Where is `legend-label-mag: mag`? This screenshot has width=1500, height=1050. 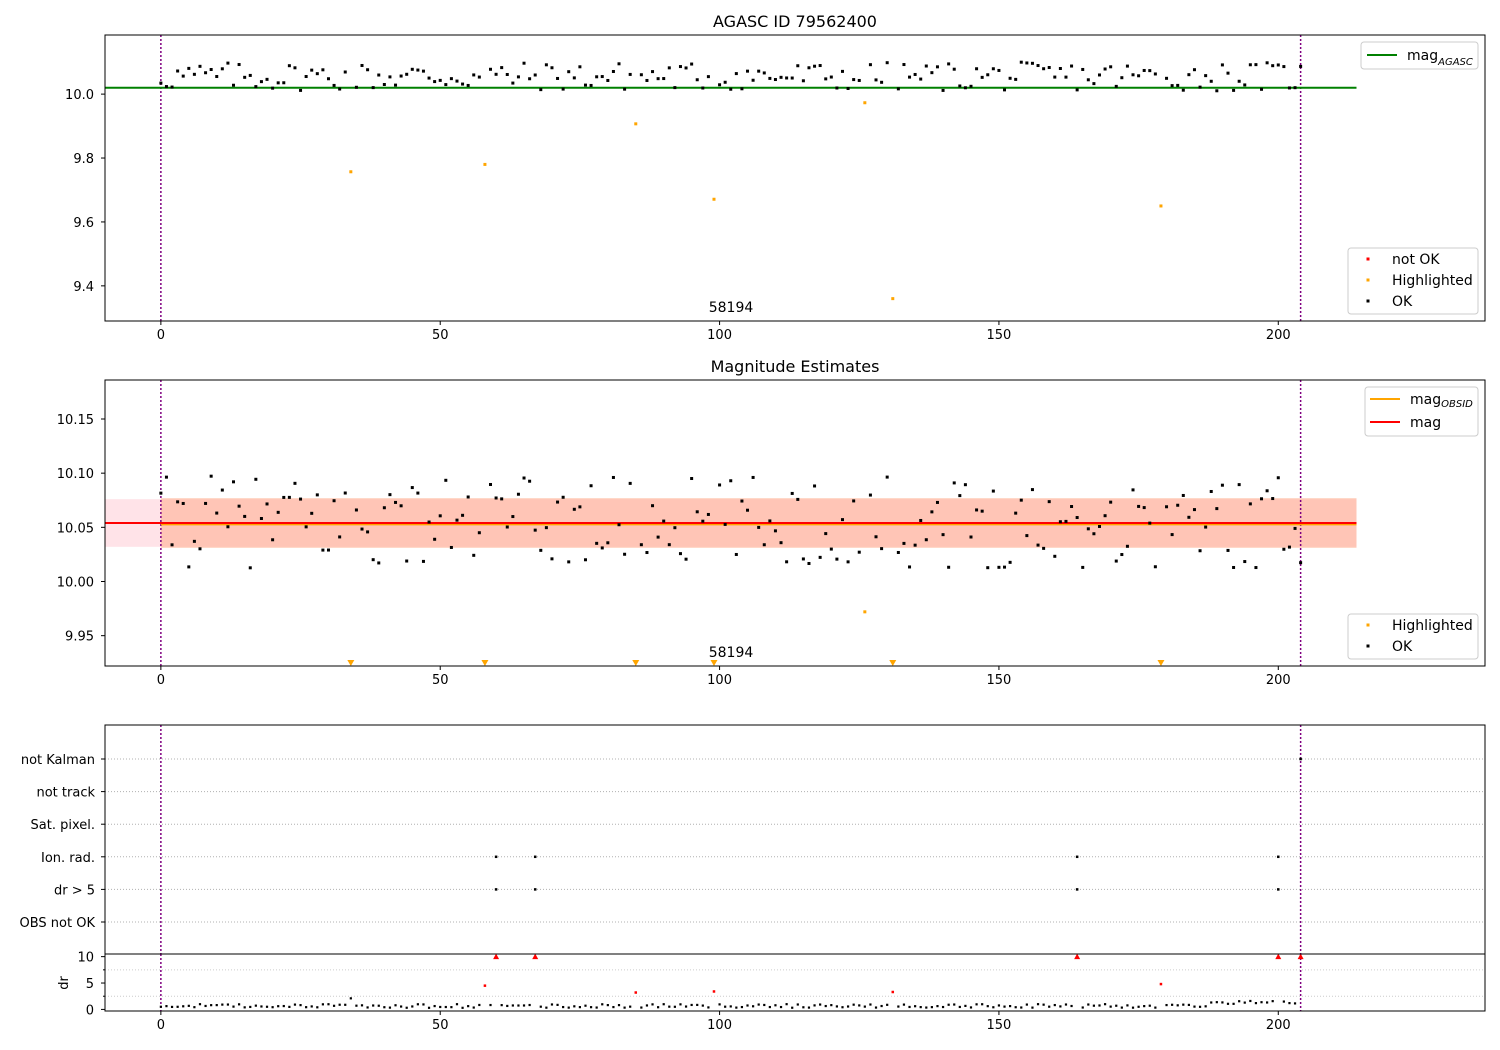 legend-label-mag: mag is located at coordinates (1422, 56).